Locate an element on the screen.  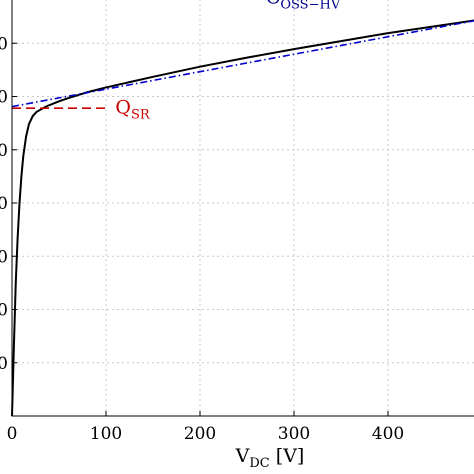
x-tick-label: 200 is located at coordinates (200, 434).